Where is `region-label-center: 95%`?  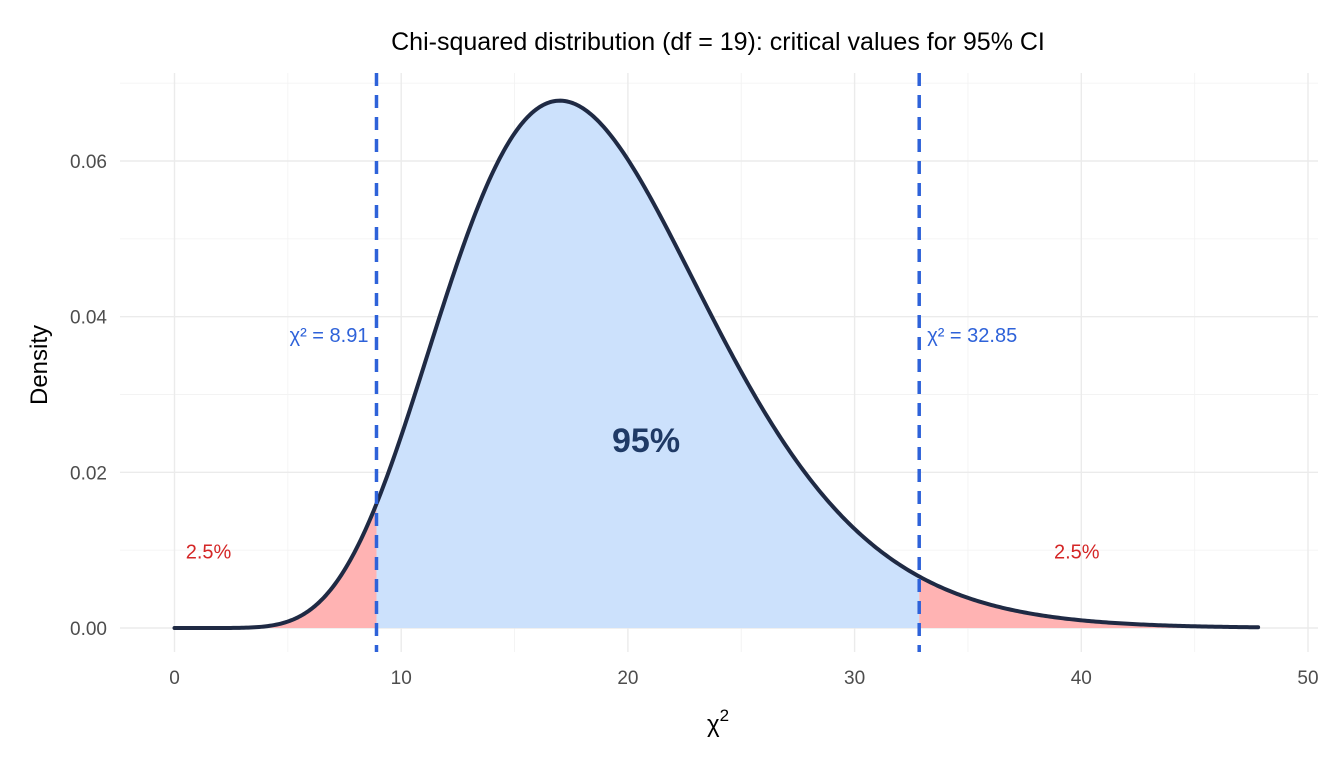 region-label-center: 95% is located at coordinates (646, 441).